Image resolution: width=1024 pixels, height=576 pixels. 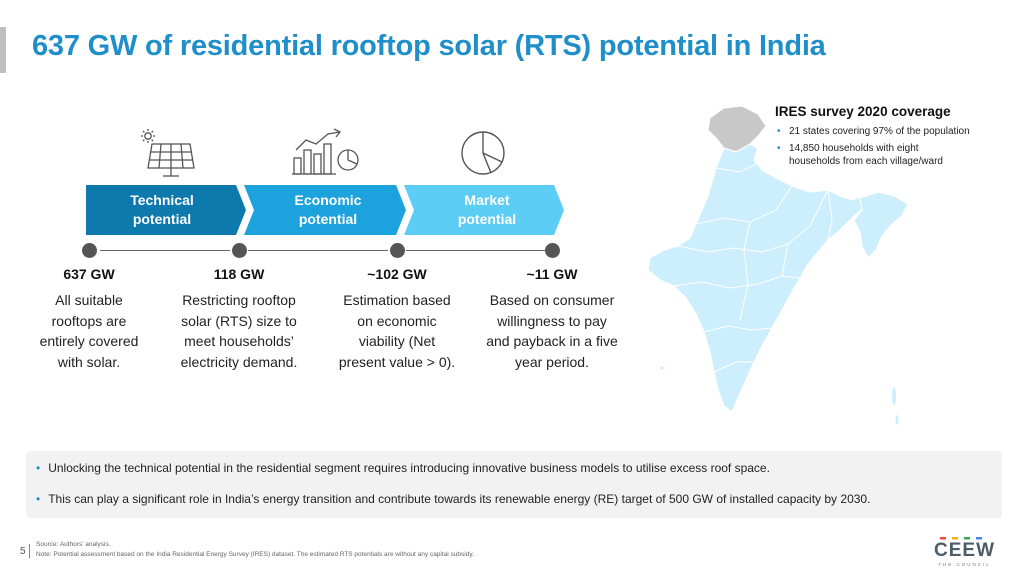 What do you see at coordinates (23, 551) in the screenshot?
I see `page-number: 5` at bounding box center [23, 551].